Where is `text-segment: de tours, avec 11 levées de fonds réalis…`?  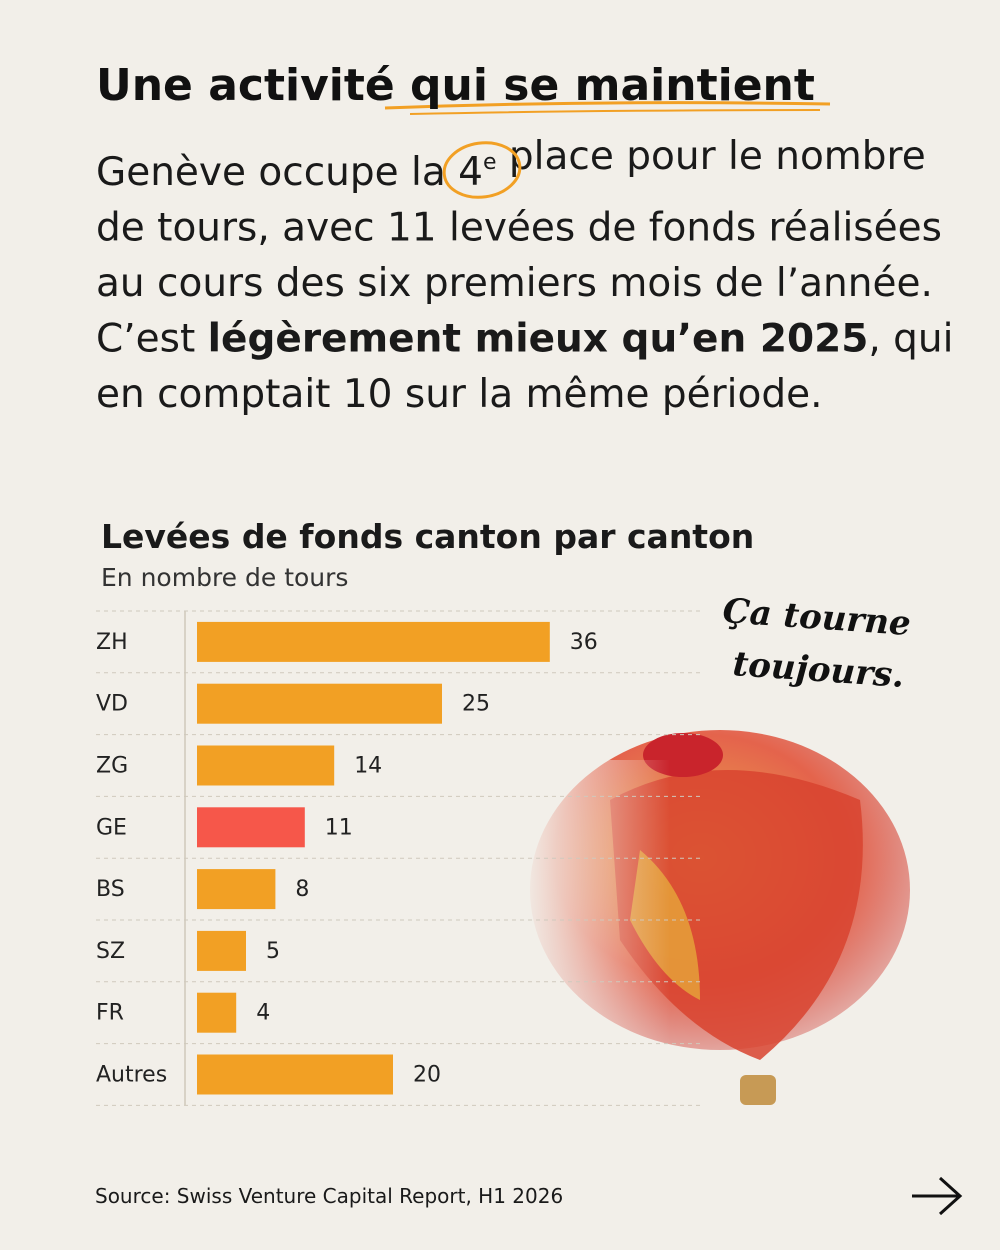 text-segment: de tours, avec 11 levées de fonds réalis… is located at coordinates (519, 228).